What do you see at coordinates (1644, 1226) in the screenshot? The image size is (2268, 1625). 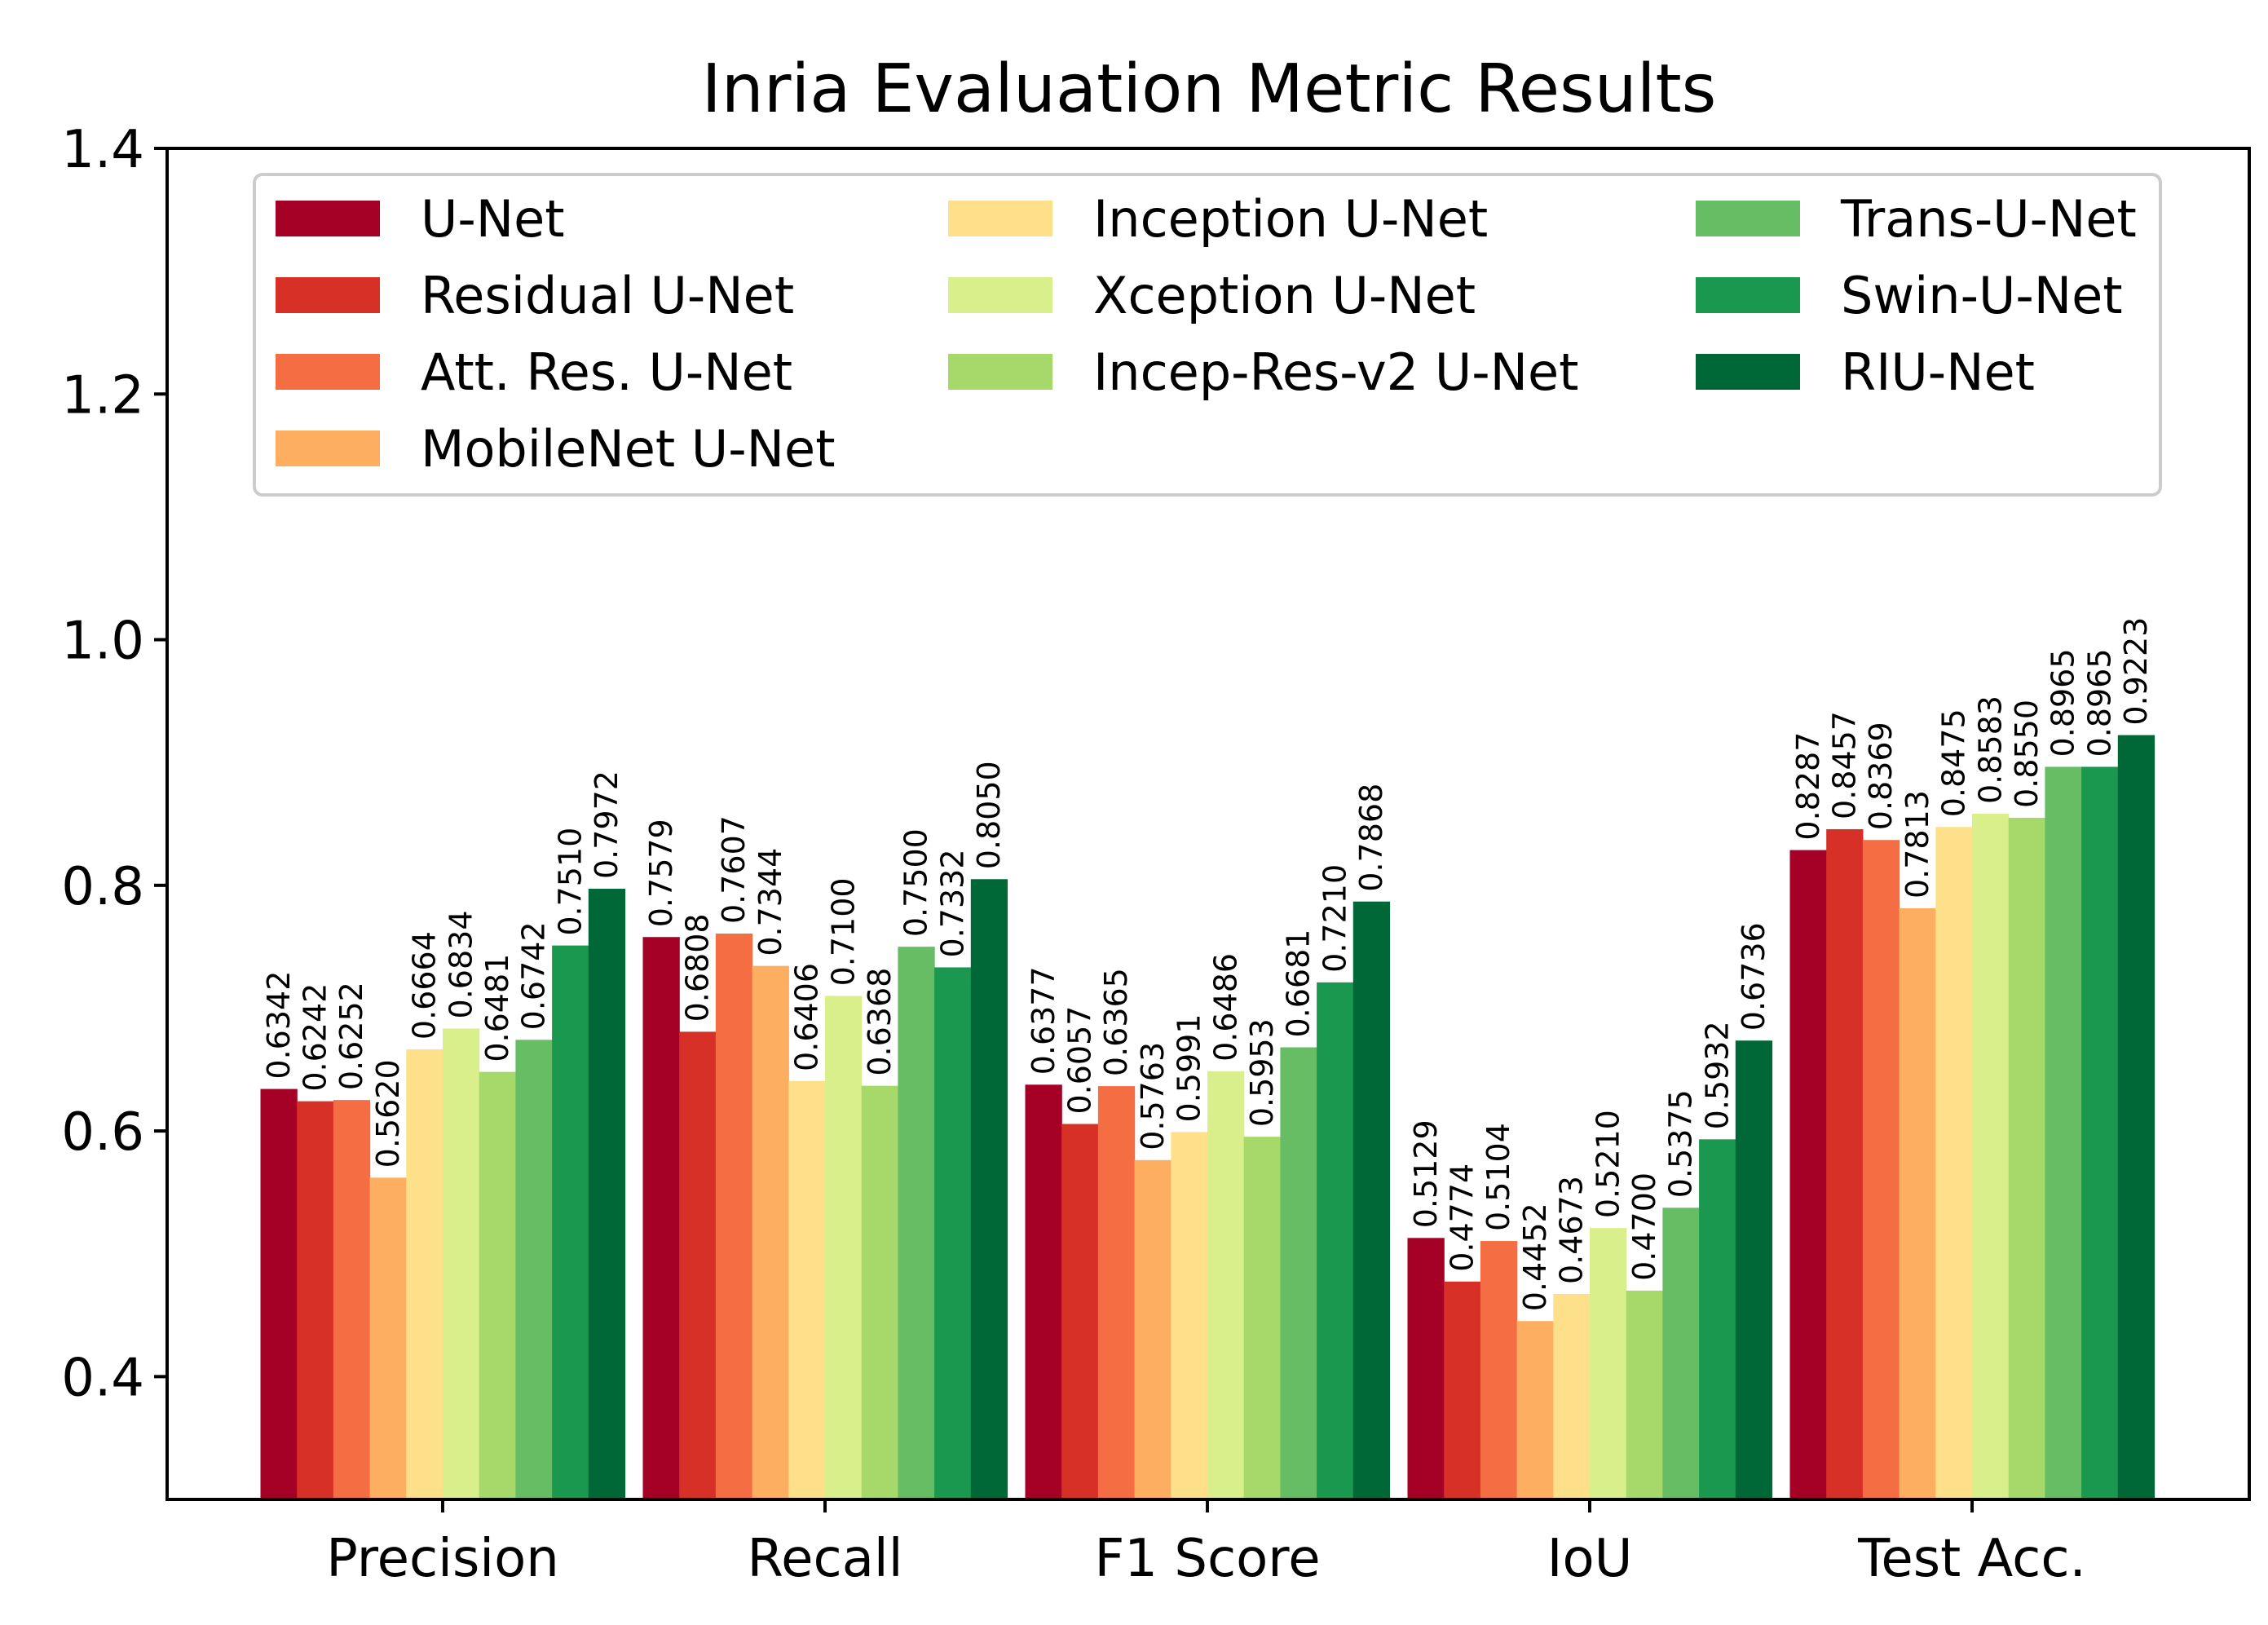 I see `bar-value-label: 0.4700` at bounding box center [1644, 1226].